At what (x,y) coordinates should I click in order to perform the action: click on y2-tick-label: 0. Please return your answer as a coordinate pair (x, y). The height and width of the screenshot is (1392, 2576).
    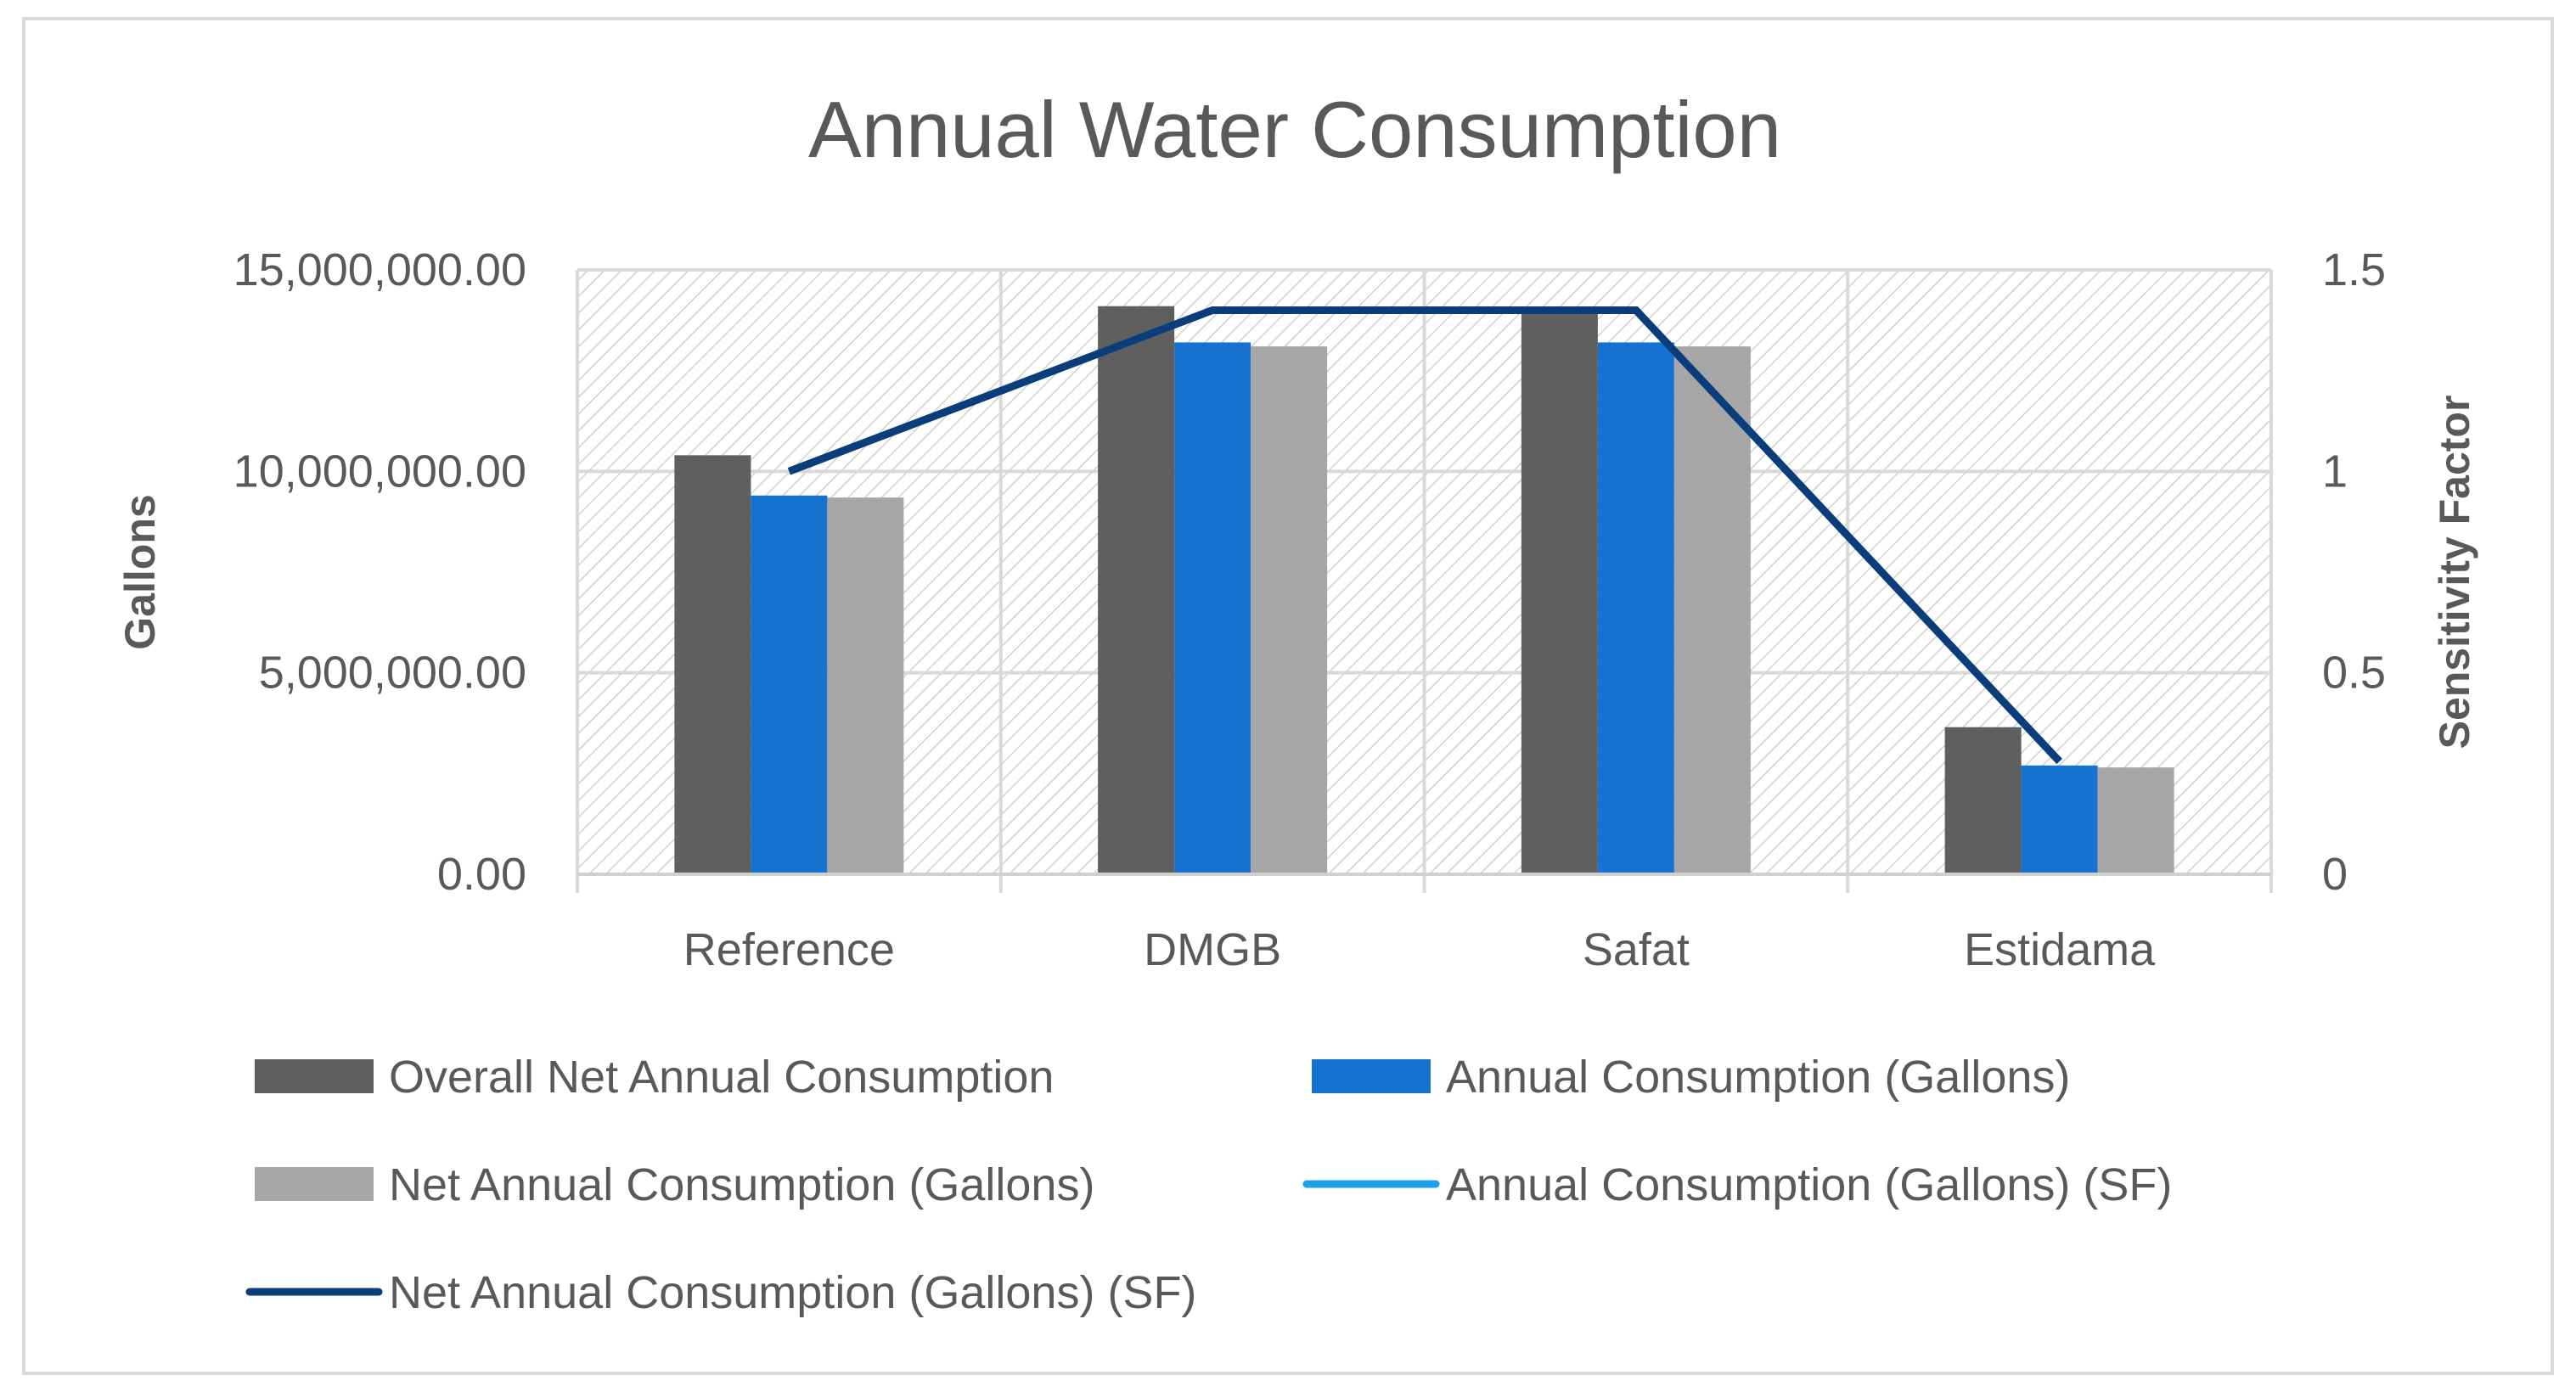
    Looking at the image, I should click on (2335, 874).